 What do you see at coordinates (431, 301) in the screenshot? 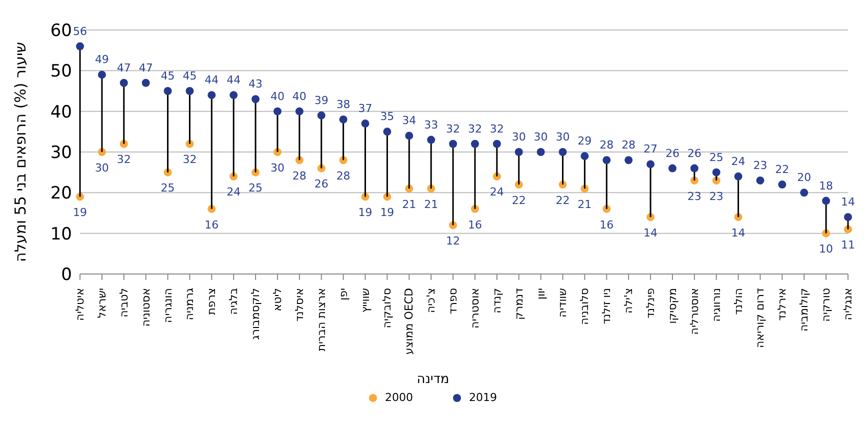
I see `x-tick-label: צ'כיה` at bounding box center [431, 301].